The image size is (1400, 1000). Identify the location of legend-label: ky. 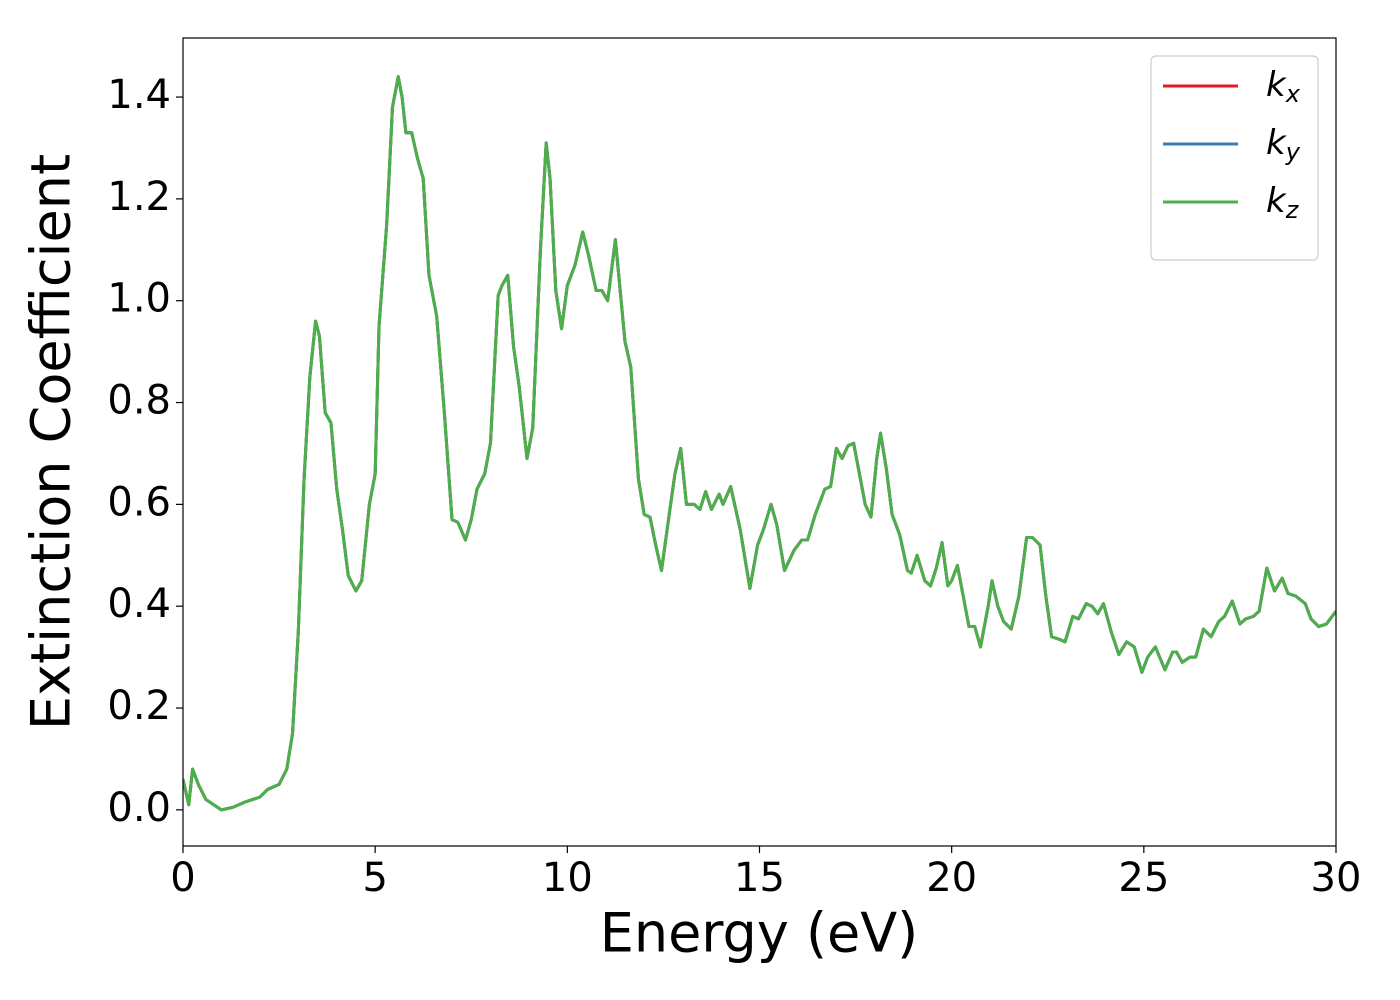
(1283, 145).